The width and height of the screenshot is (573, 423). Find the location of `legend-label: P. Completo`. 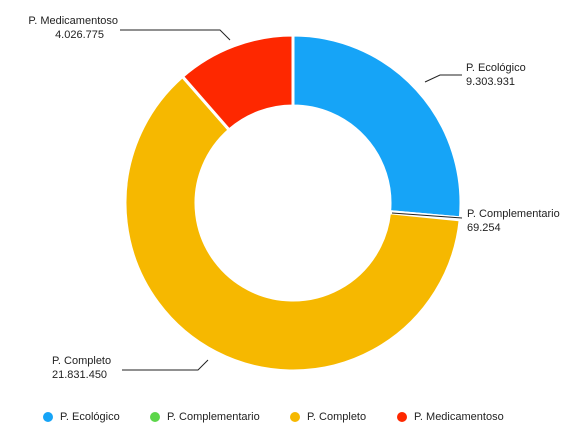

legend-label: P. Completo is located at coordinates (336, 417).